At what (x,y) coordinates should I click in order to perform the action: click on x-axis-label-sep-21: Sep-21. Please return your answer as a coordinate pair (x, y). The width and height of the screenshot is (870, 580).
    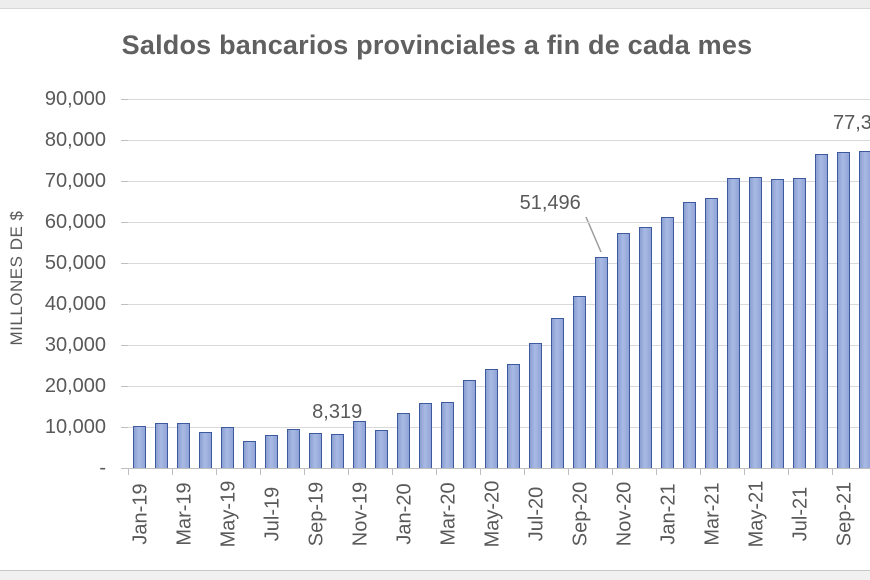
    Looking at the image, I should click on (844, 514).